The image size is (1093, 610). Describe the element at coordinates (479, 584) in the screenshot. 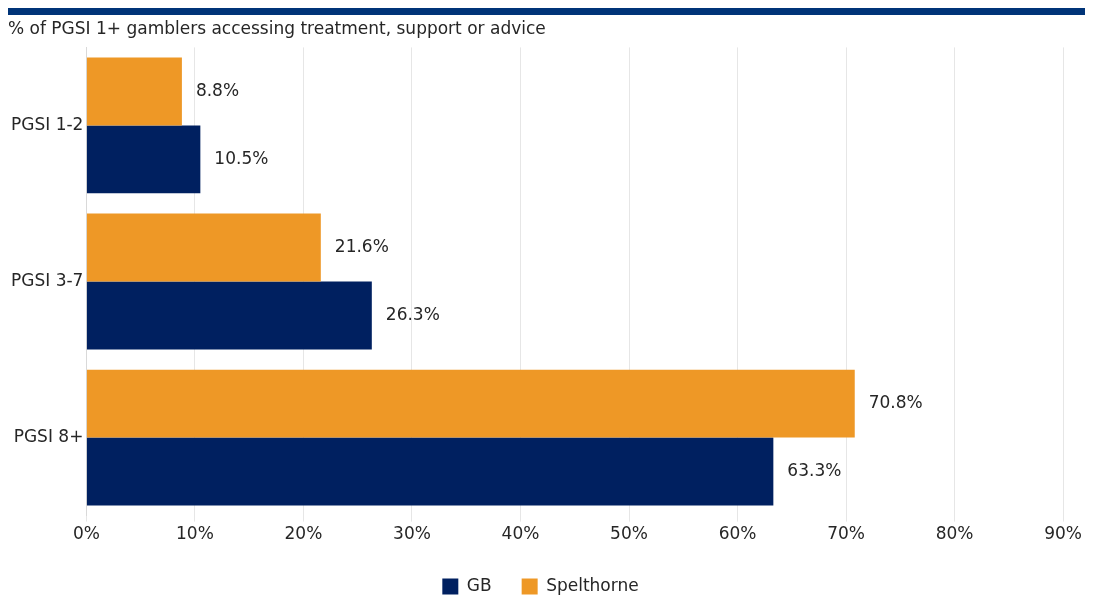

I see `legend-label: GB` at that location.